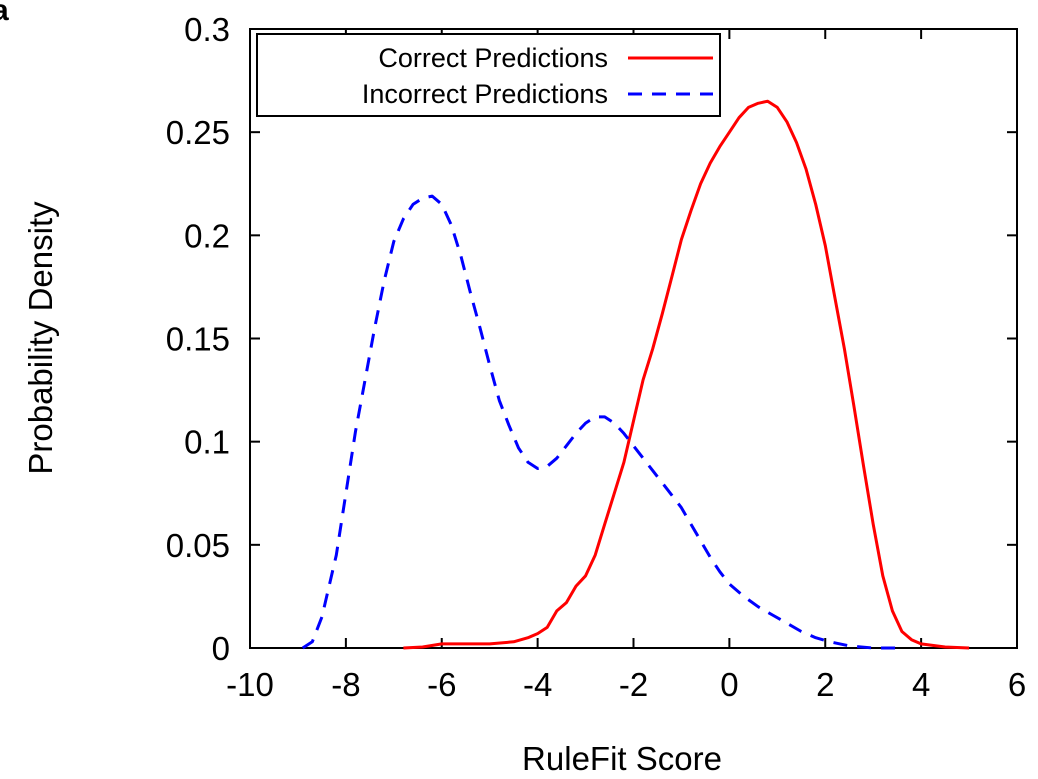 Image resolution: width=1038 pixels, height=779 pixels. Describe the element at coordinates (537, 684) in the screenshot. I see `x-tick-label: -4` at that location.